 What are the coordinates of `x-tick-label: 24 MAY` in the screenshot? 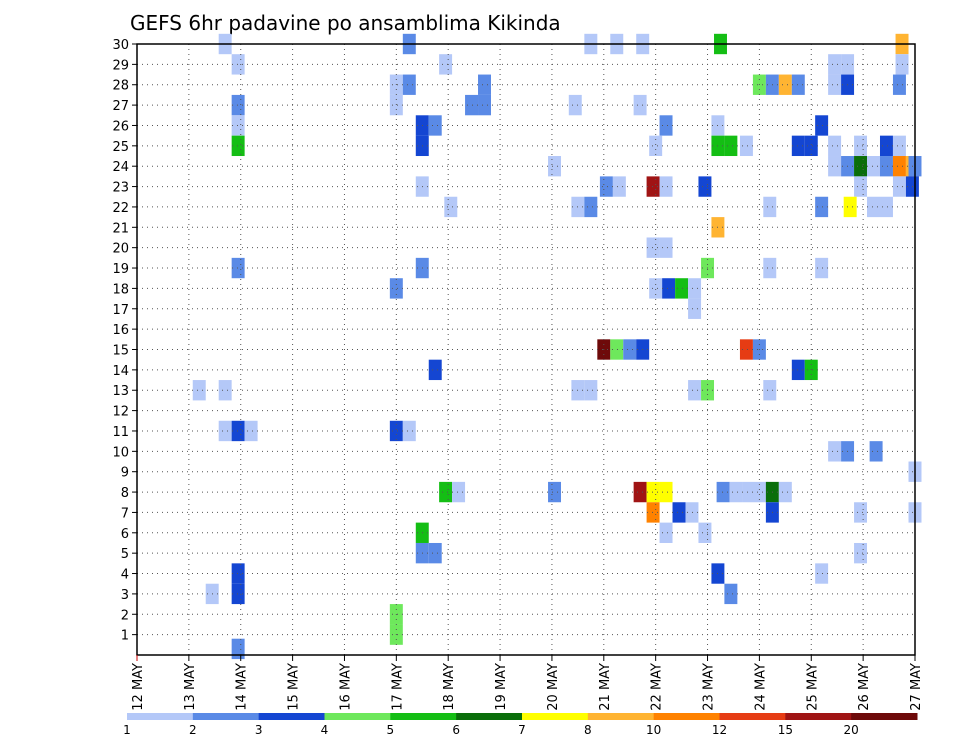 It's located at (760, 687).